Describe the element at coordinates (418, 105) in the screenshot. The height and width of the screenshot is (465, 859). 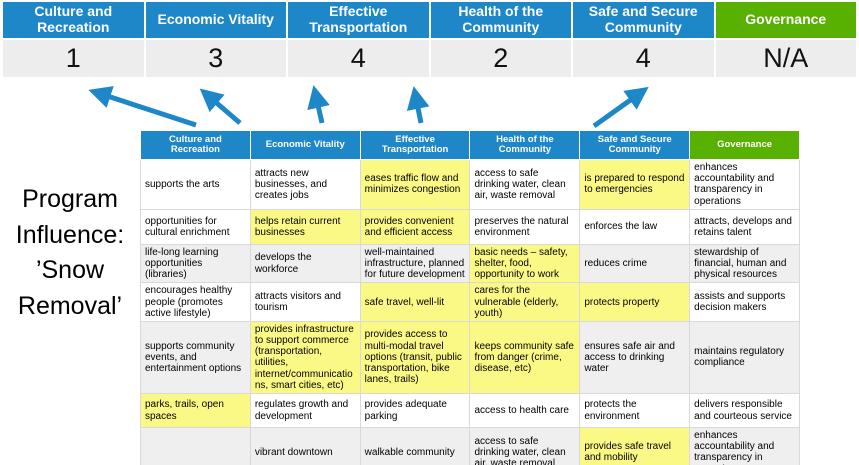
I see `arrow-health-community` at that location.